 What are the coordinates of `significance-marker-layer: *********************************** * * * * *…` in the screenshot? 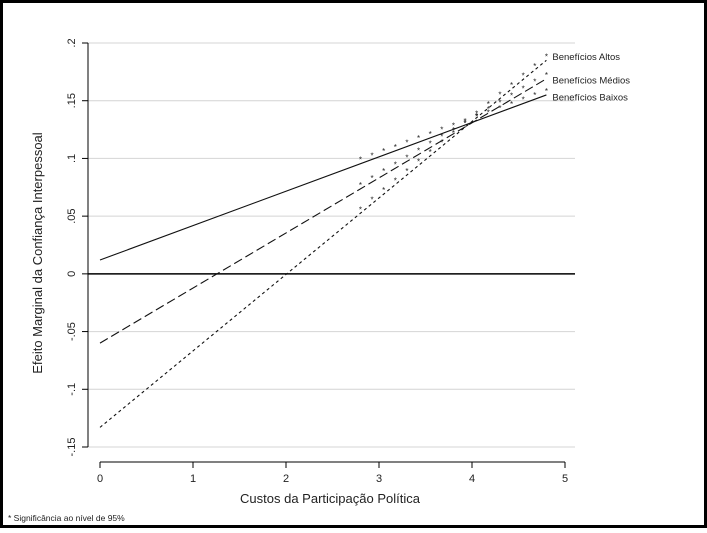 It's located at (453, 133).